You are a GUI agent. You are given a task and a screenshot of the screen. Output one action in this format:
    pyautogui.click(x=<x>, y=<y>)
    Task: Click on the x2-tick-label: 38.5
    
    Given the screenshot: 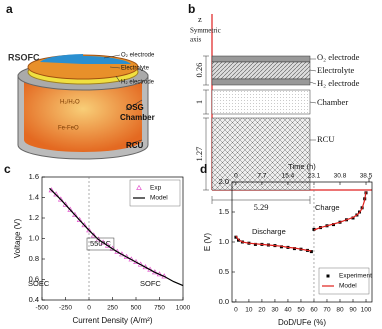 What is the action you would take?
    pyautogui.click(x=366, y=176)
    